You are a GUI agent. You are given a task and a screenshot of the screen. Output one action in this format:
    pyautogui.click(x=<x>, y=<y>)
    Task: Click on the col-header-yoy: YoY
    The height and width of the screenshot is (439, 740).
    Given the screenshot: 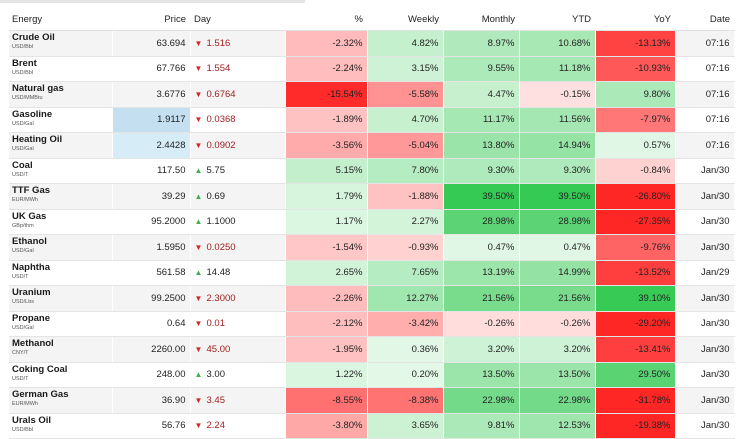 What is the action you would take?
    pyautogui.click(x=635, y=19)
    